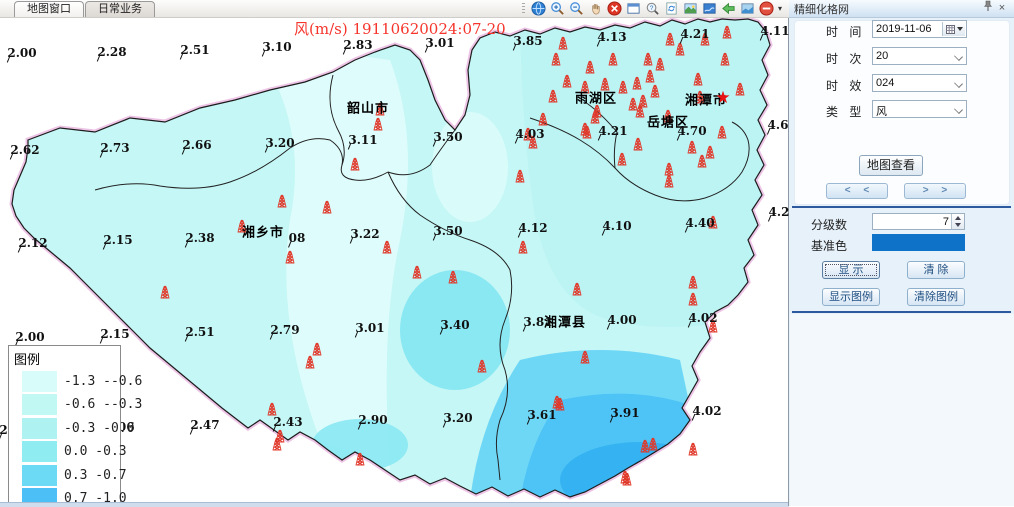 This screenshot has width=1014, height=507. I want to click on validity-field-label: 时 效, so click(846, 86).